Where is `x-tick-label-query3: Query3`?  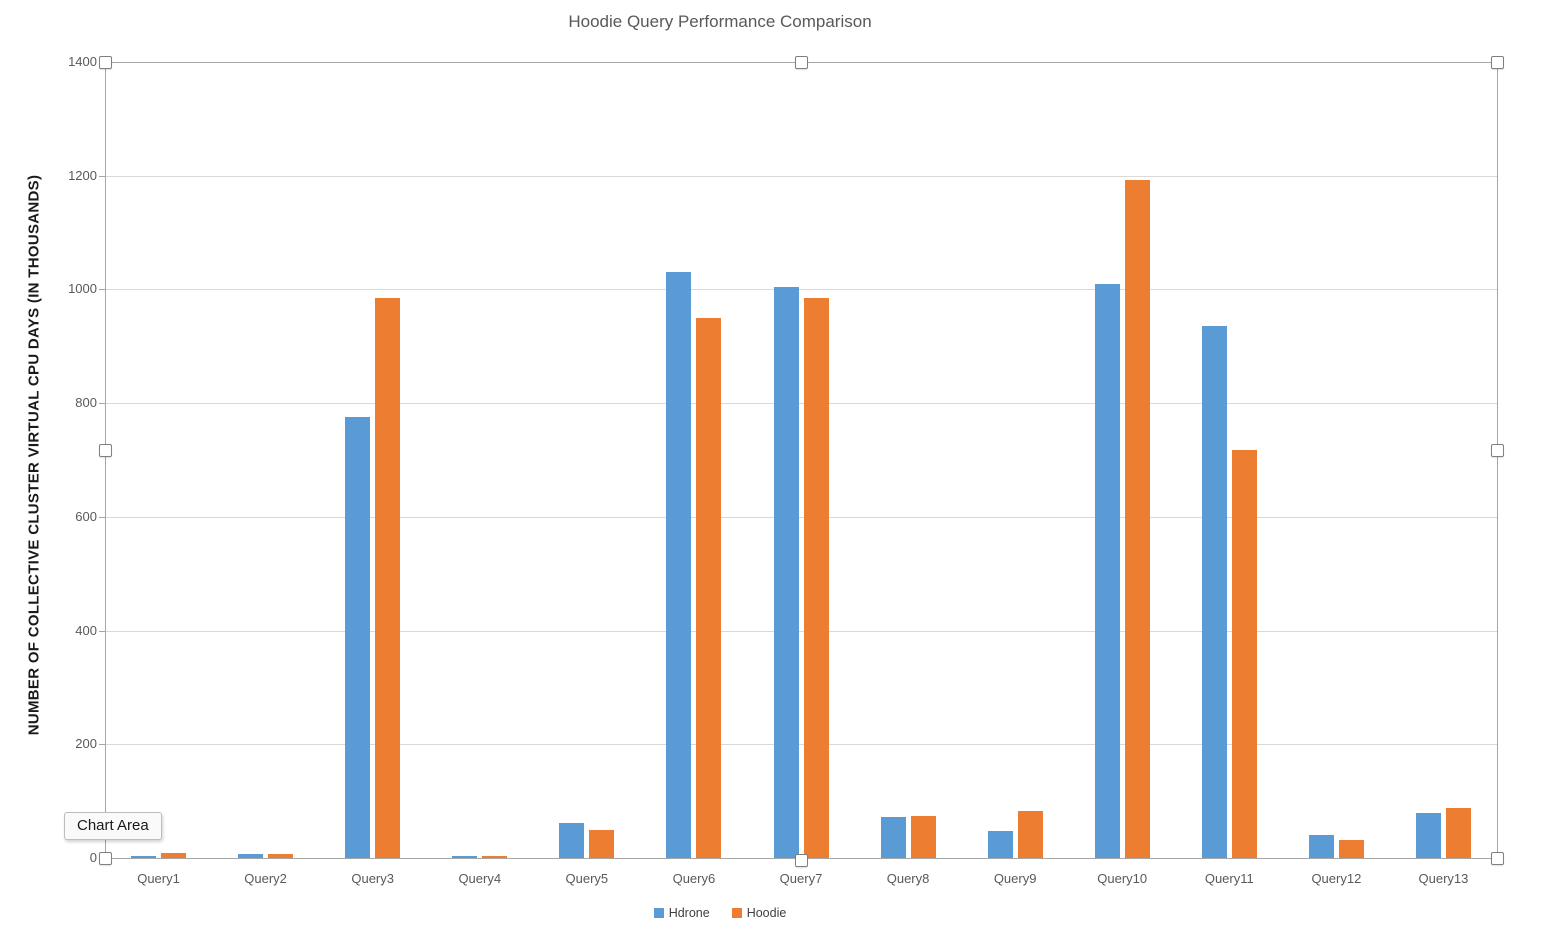
x-tick-label-query3: Query3 is located at coordinates (372, 878).